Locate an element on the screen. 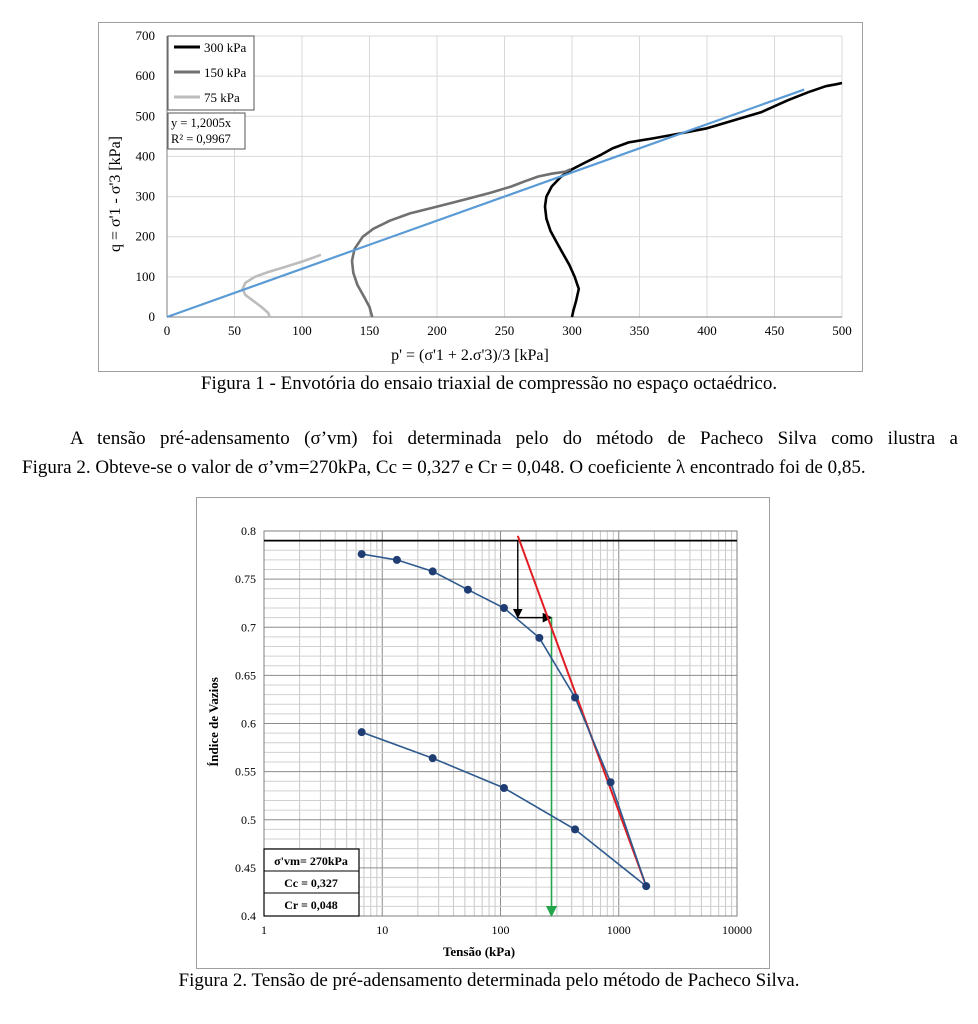 This screenshot has width=978, height=1024. x-tick-label: 0 is located at coordinates (167, 330).